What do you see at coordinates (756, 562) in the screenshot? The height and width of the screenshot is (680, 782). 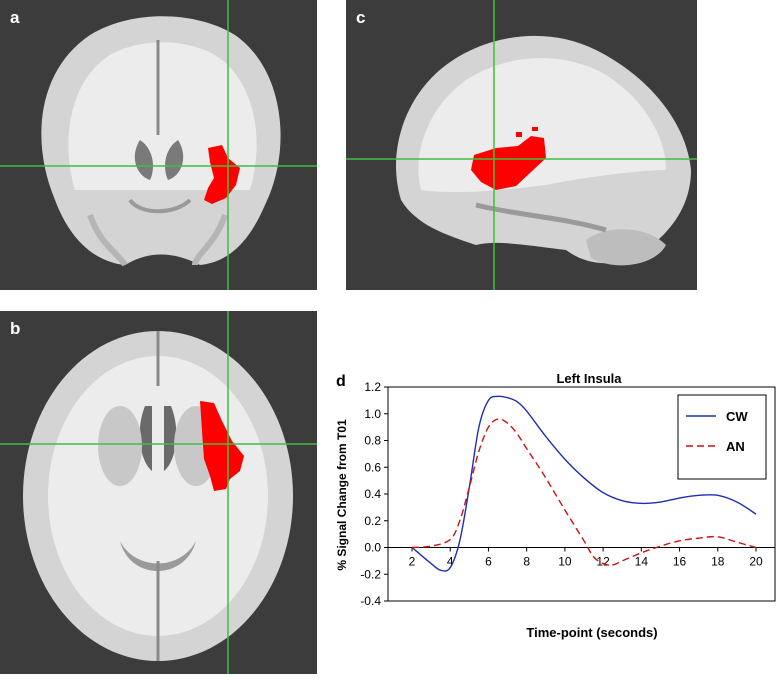 I see `x-tick-label: 20` at bounding box center [756, 562].